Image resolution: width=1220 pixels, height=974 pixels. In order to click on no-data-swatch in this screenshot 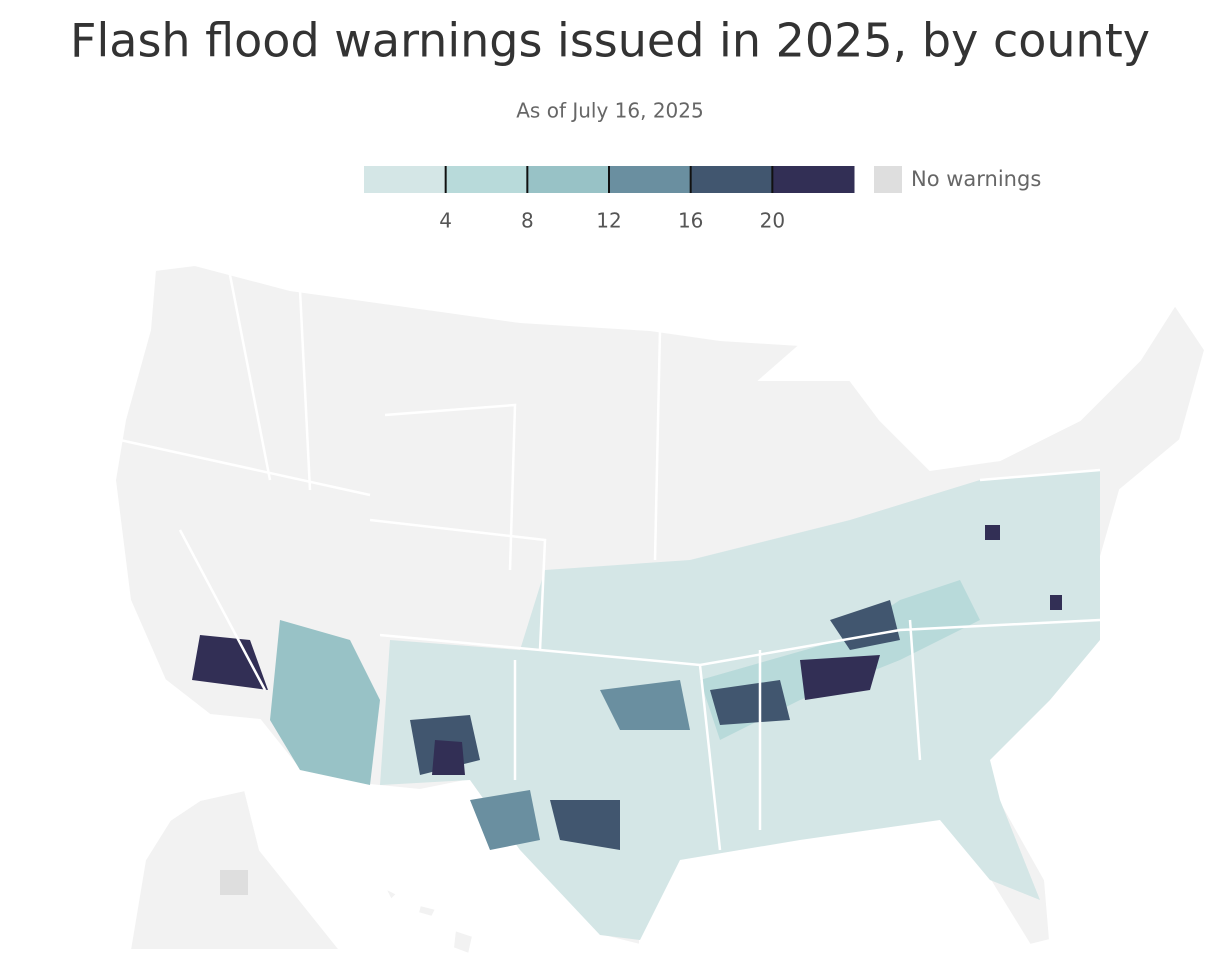, I will do `click(888, 179)`.